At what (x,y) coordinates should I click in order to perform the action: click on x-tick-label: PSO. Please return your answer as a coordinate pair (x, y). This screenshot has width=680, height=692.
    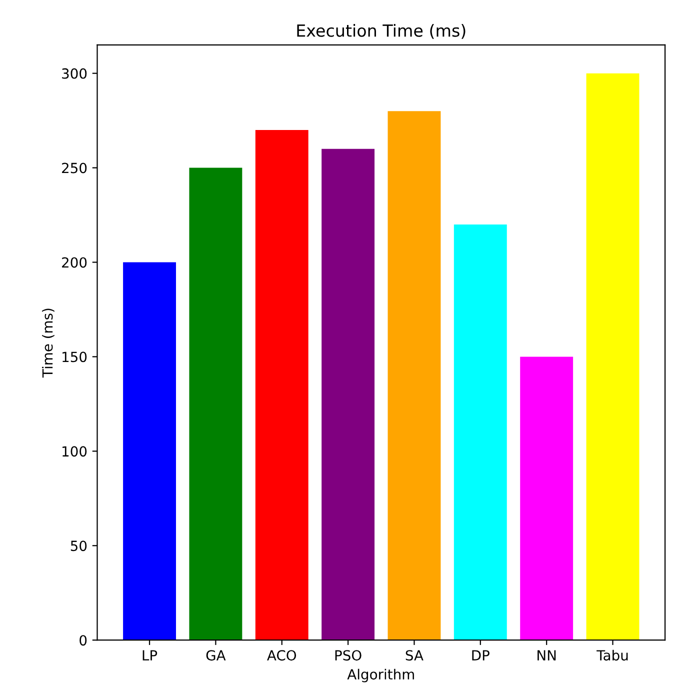
    Looking at the image, I should click on (348, 655).